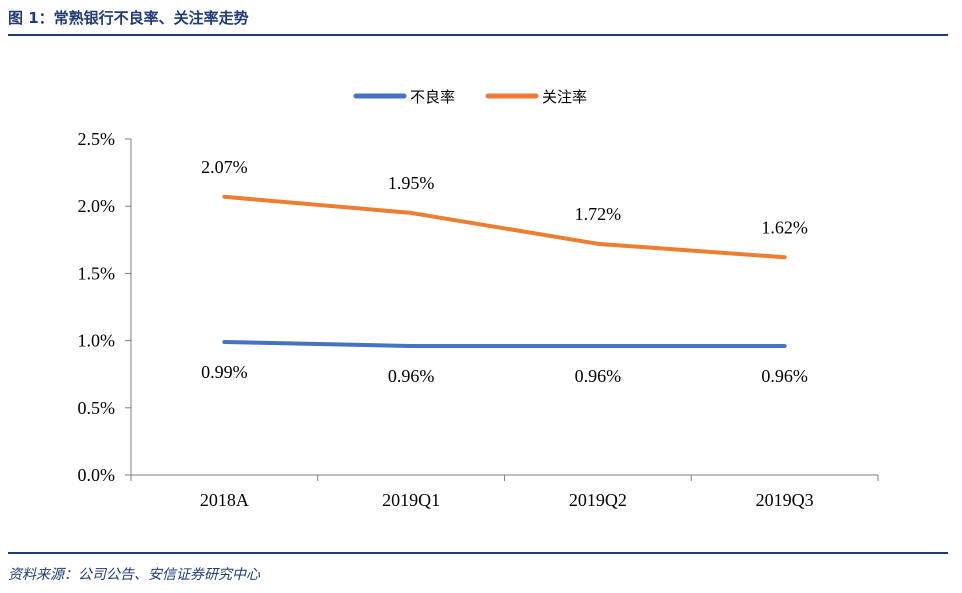 Image resolution: width=962 pixels, height=593 pixels. What do you see at coordinates (97, 139) in the screenshot?
I see `y-tick-label: 2.5%` at bounding box center [97, 139].